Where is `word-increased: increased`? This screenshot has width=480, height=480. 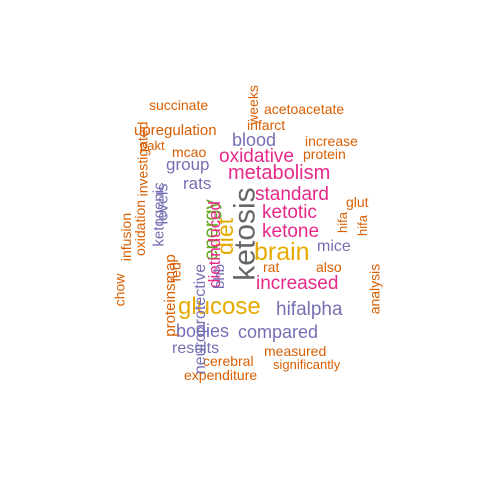 word-increased: increased is located at coordinates (297, 283).